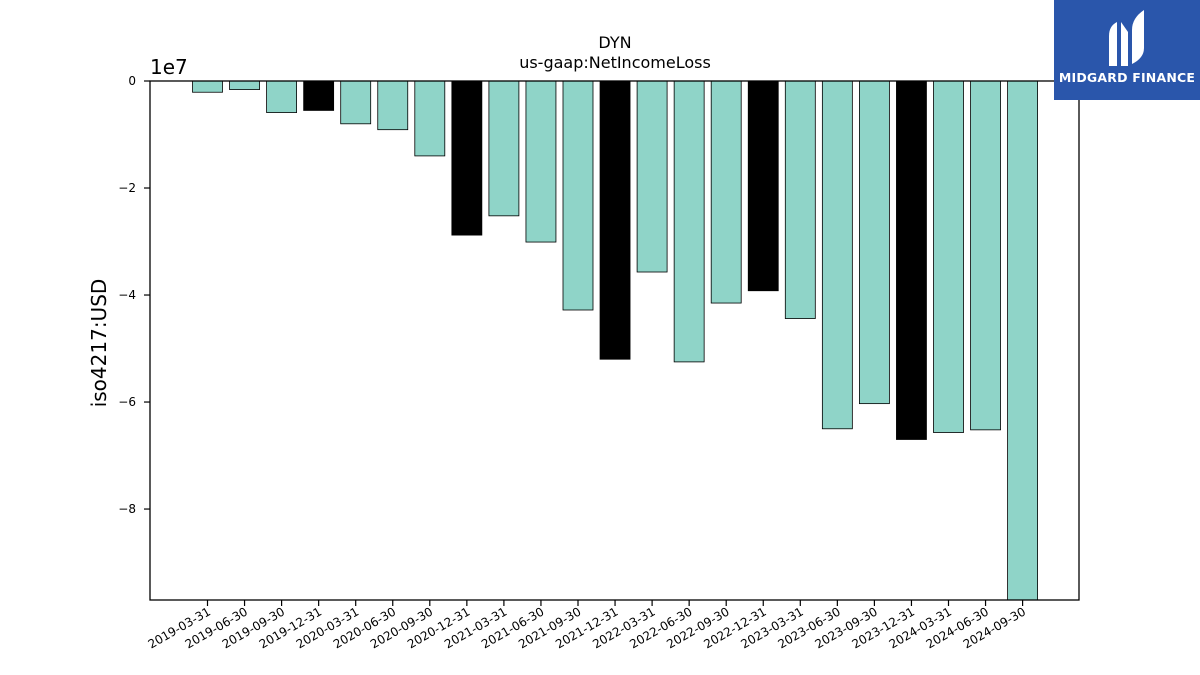 The height and width of the screenshot is (675, 1200). I want to click on brand-logo: MIDGARD FINANCE, so click(1127, 50).